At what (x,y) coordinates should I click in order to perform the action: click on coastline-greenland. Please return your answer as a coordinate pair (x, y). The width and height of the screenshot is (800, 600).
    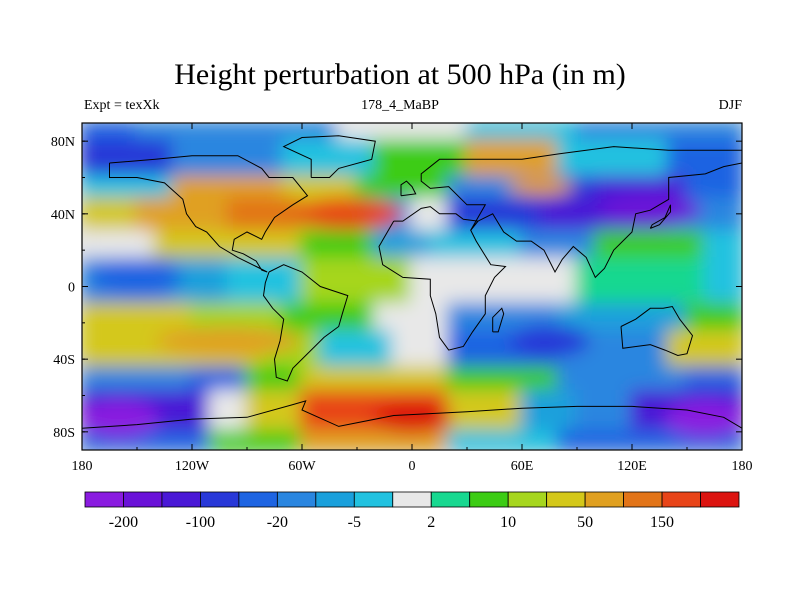
    Looking at the image, I should click on (329, 156).